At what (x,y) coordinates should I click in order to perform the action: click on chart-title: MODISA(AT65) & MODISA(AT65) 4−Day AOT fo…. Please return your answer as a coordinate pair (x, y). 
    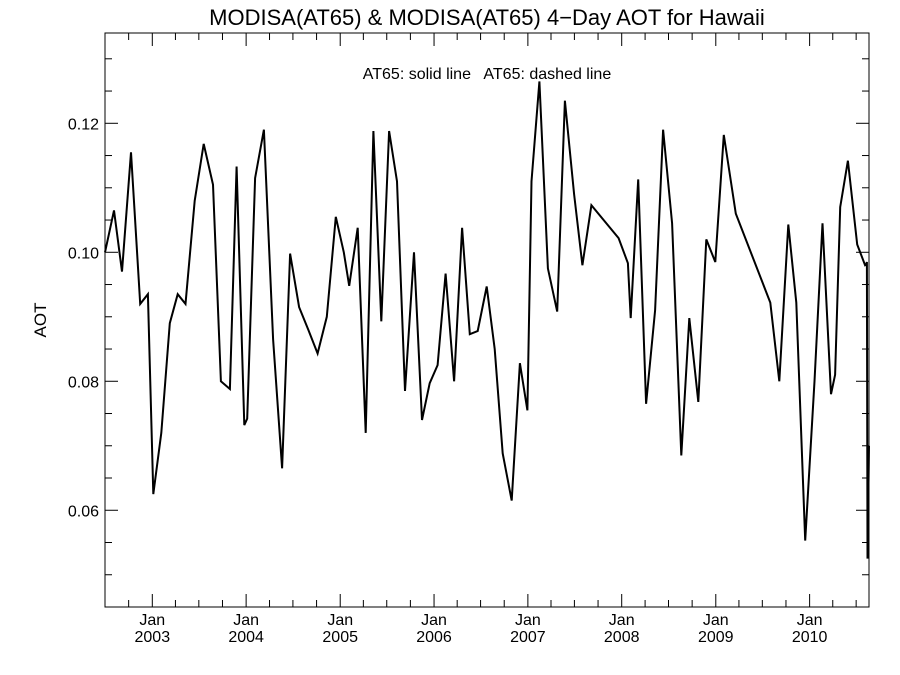
    Looking at the image, I should click on (487, 17).